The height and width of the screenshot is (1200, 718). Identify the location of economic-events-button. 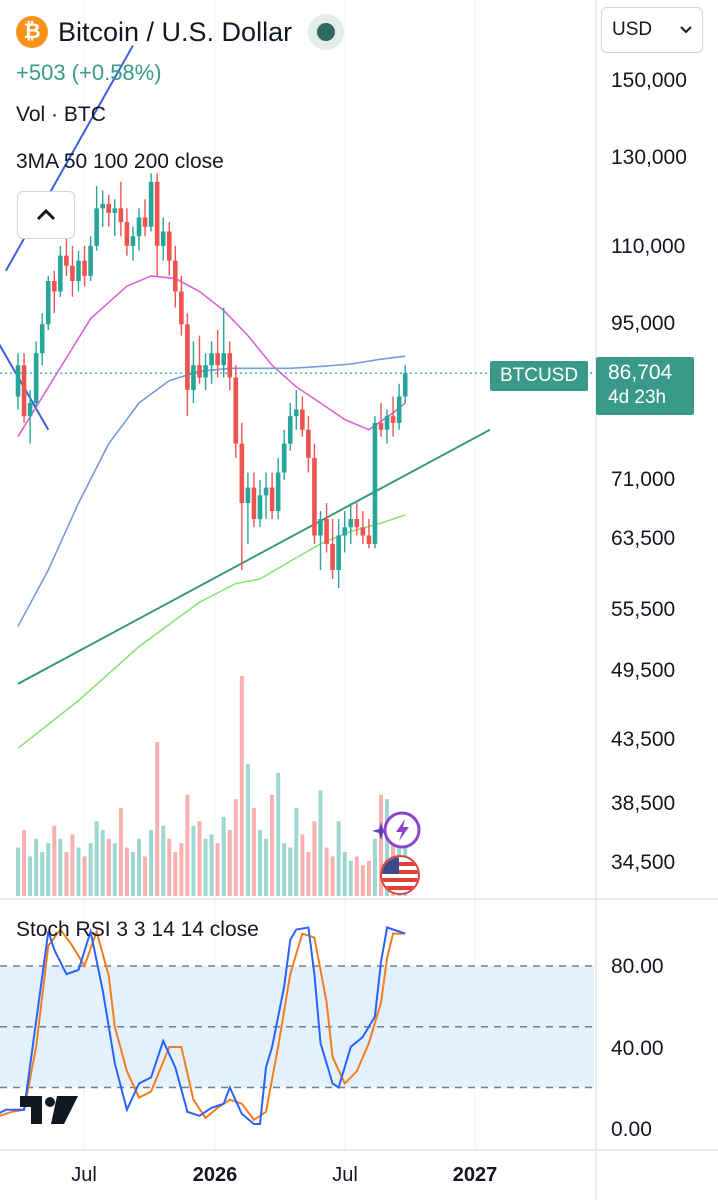
(400, 875).